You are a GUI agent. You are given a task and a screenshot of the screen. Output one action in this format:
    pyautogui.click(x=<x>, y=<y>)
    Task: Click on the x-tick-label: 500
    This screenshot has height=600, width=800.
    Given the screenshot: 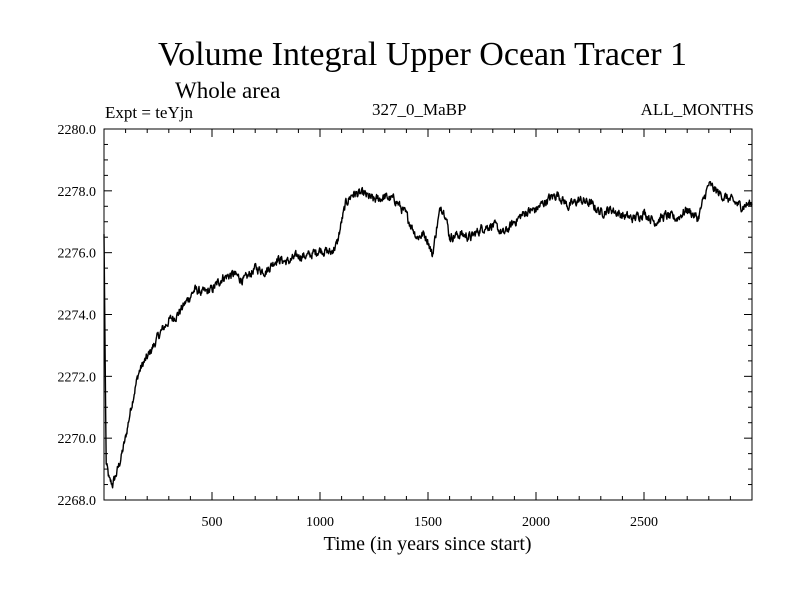 What is the action you would take?
    pyautogui.click(x=212, y=522)
    